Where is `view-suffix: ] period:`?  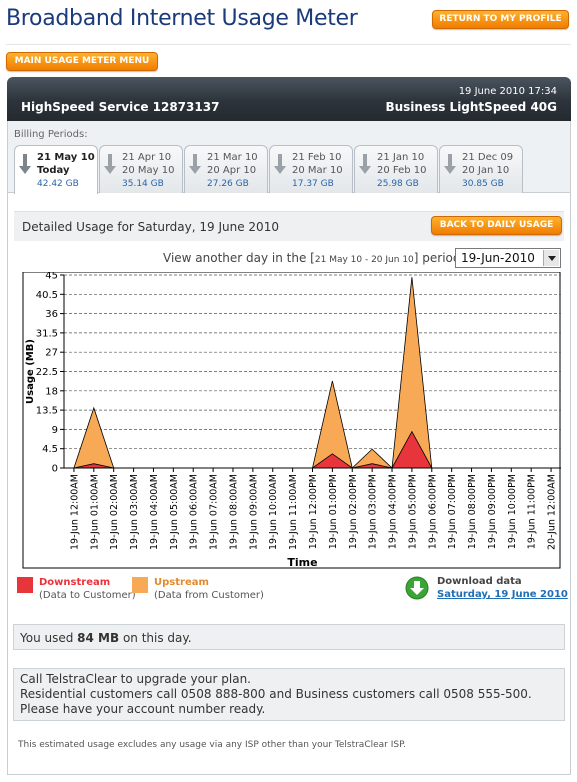
view-suffix: ] period: is located at coordinates (439, 258).